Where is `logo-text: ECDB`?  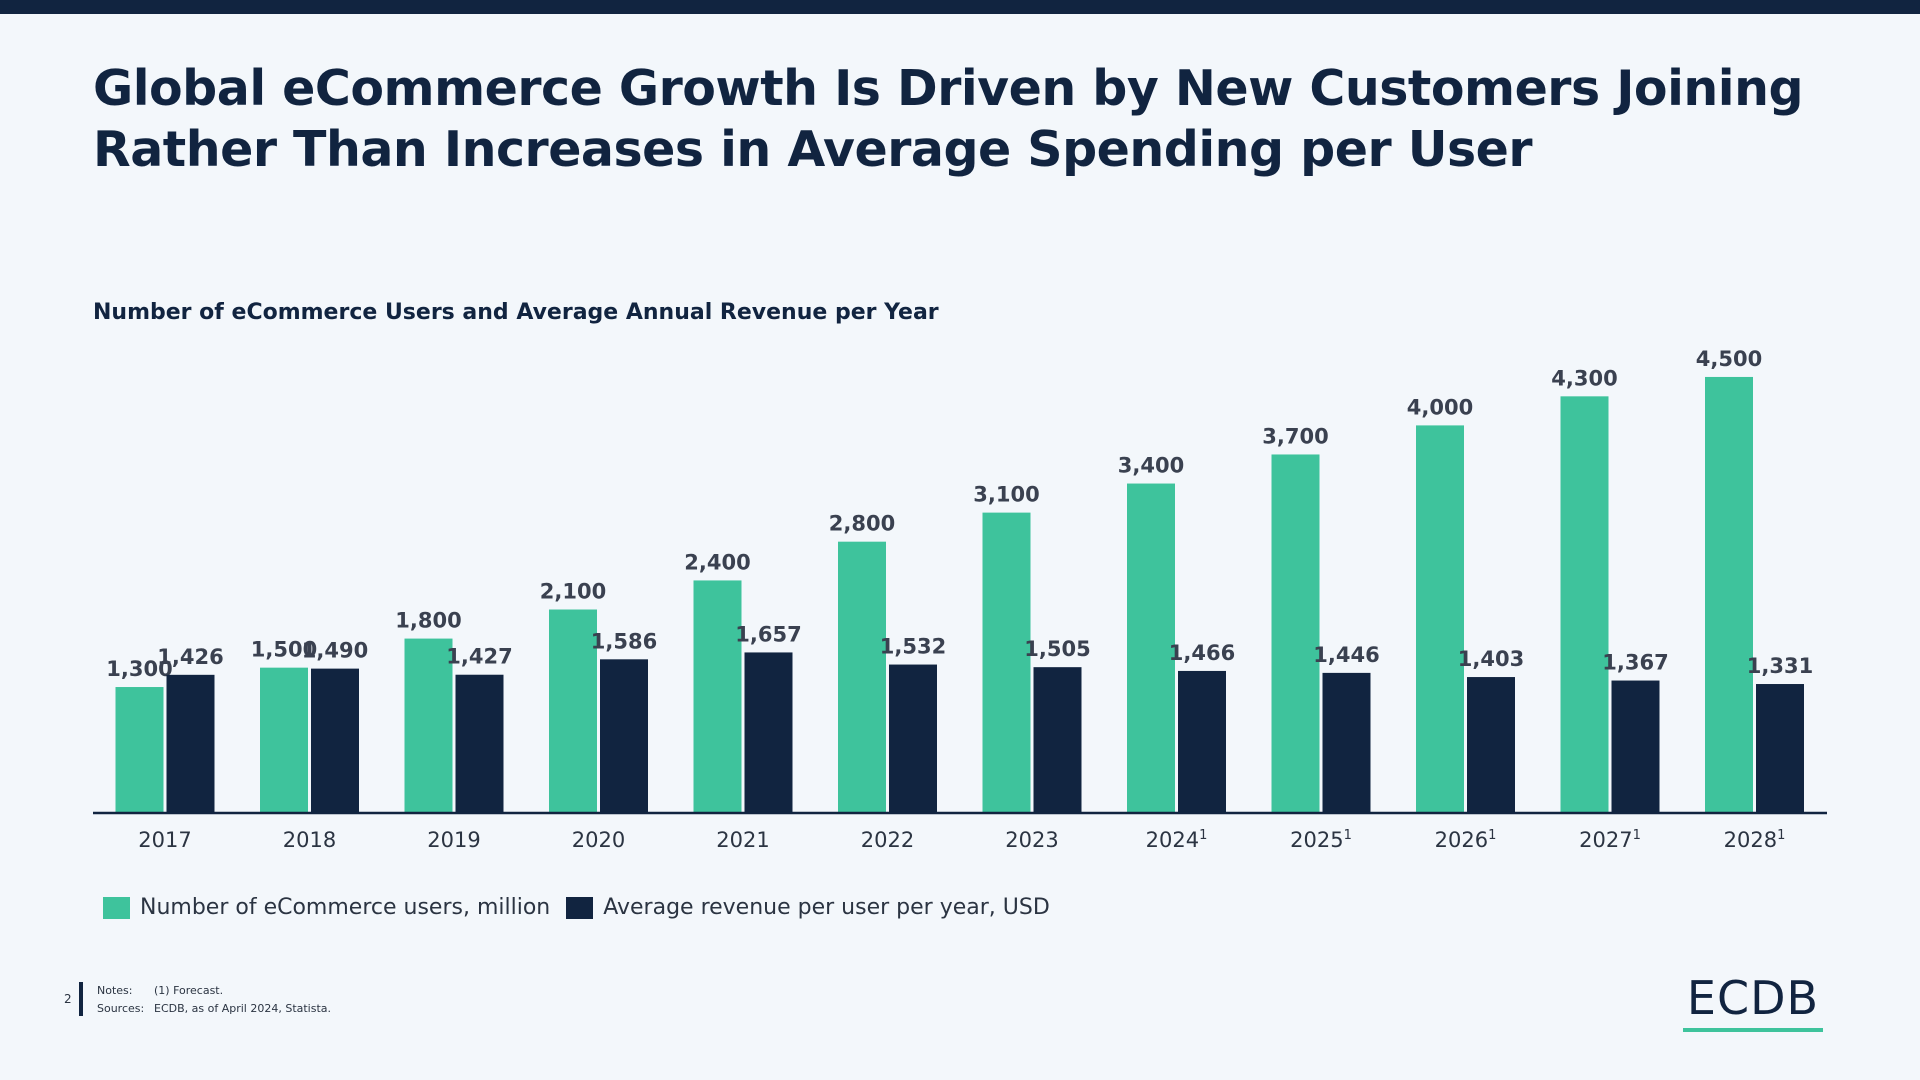
logo-text: ECDB is located at coordinates (1753, 998).